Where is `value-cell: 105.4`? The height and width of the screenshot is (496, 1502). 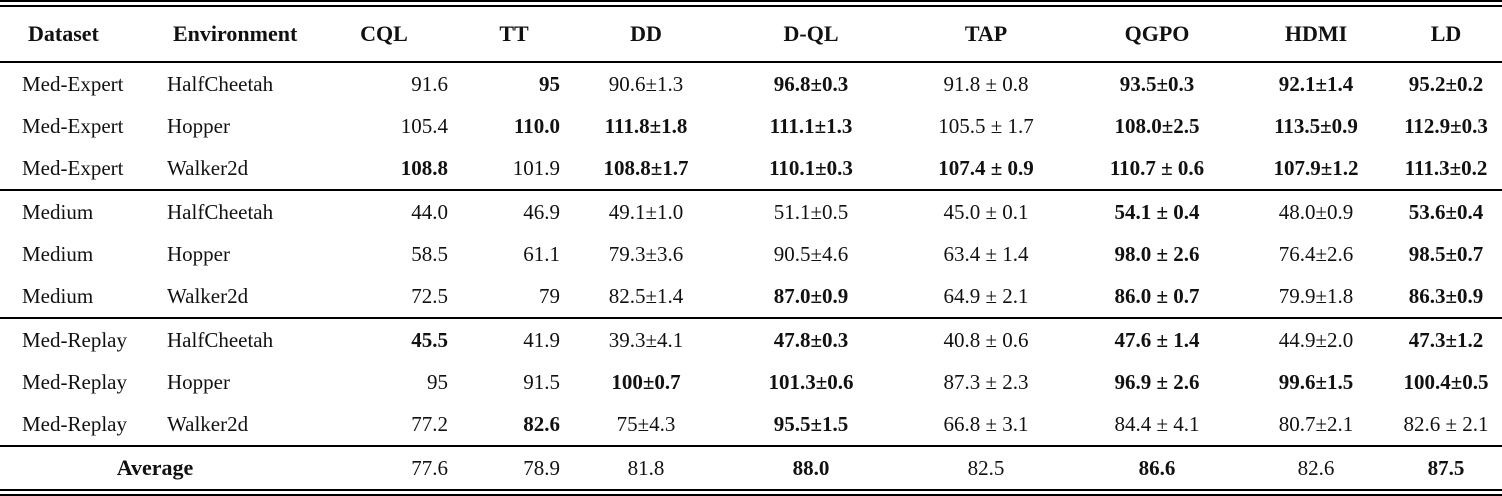 value-cell: 105.4 is located at coordinates (424, 125).